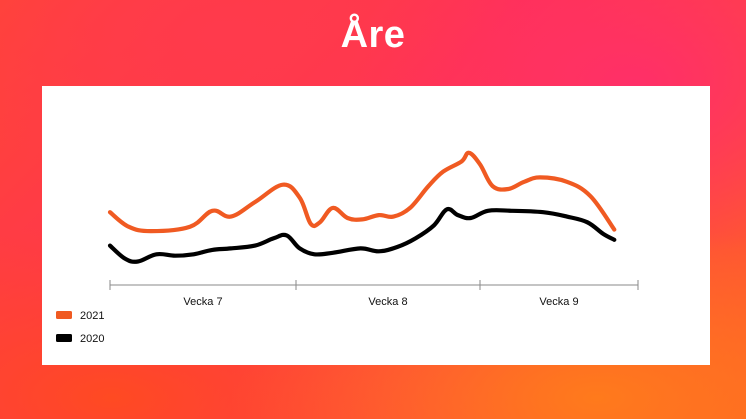 The width and height of the screenshot is (746, 419). Describe the element at coordinates (362, 235) in the screenshot. I see `series-line-2020` at that location.